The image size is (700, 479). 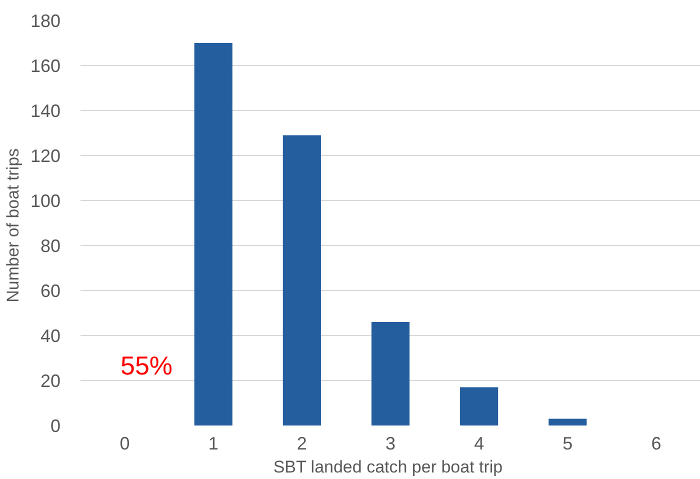 I want to click on y-tick-label: 140, so click(x=45, y=111).